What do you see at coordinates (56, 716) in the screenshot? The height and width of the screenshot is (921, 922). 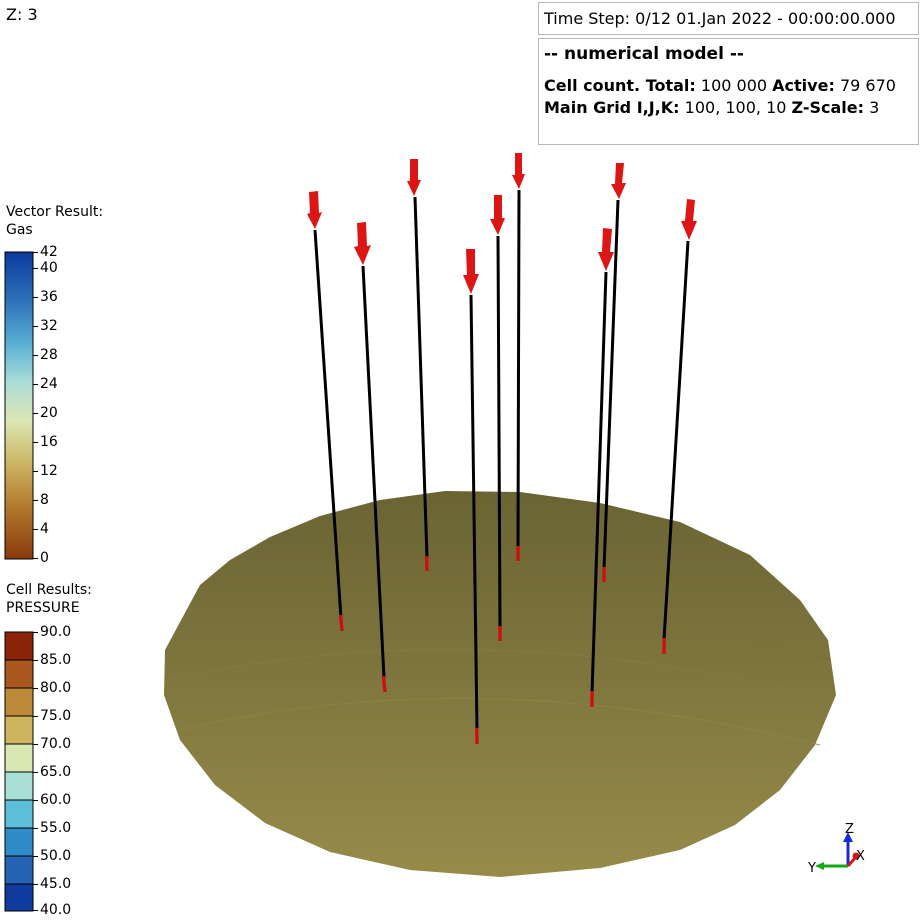 I see `pressure-legend-tick: 75.0` at bounding box center [56, 716].